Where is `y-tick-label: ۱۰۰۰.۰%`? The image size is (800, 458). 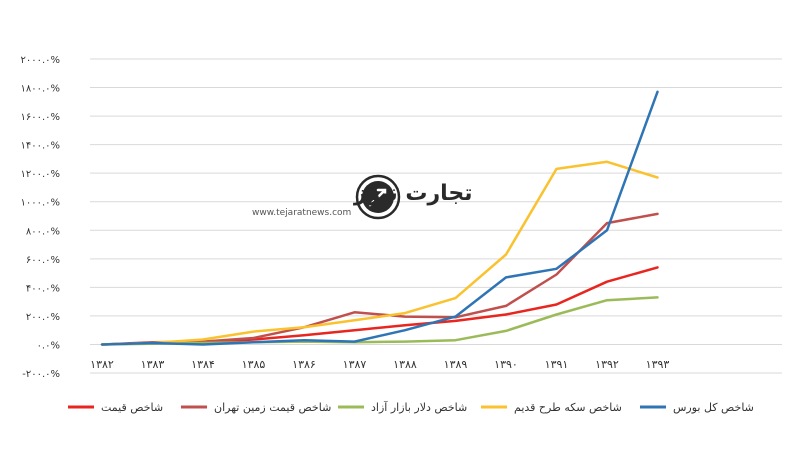 y-tick-label: ۱۰۰۰.۰% is located at coordinates (40, 203).